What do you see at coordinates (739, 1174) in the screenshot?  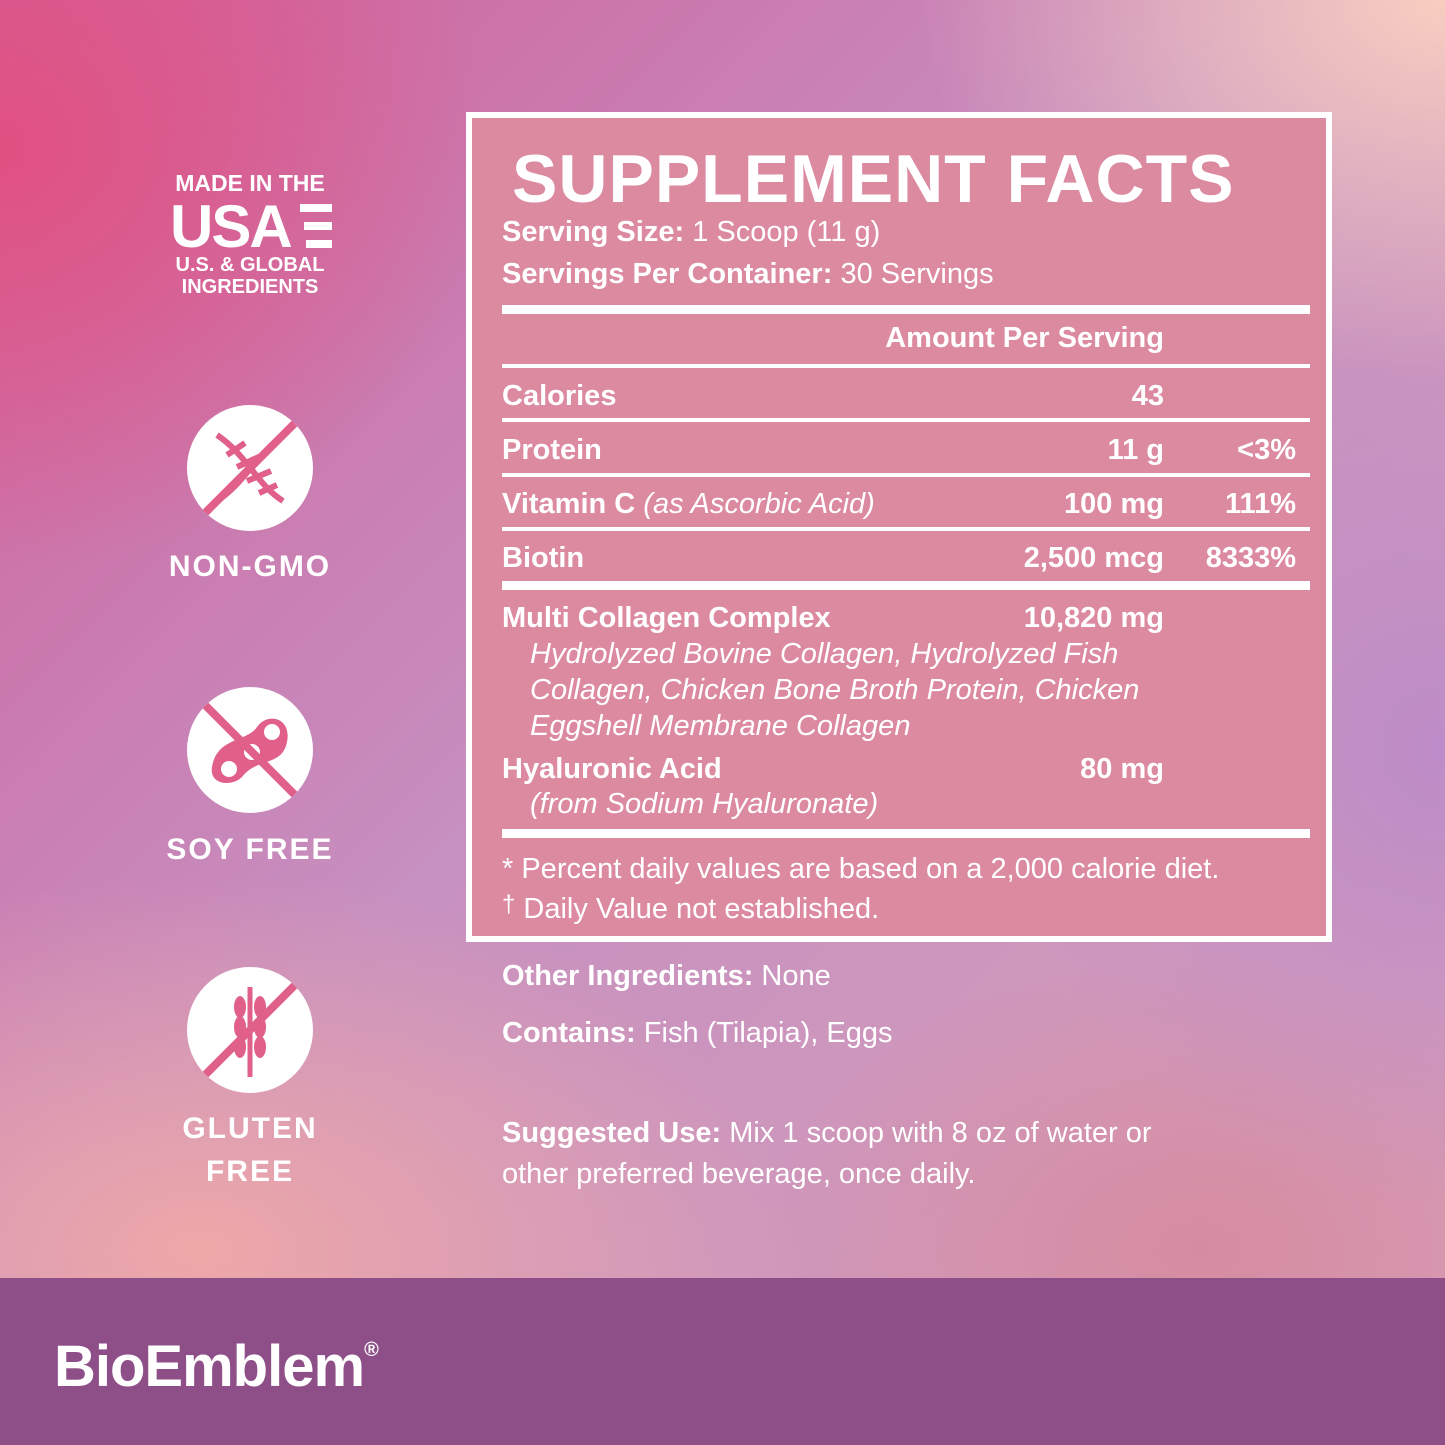 I see `suggested-use-text: other preferred beverage, once daily.` at bounding box center [739, 1174].